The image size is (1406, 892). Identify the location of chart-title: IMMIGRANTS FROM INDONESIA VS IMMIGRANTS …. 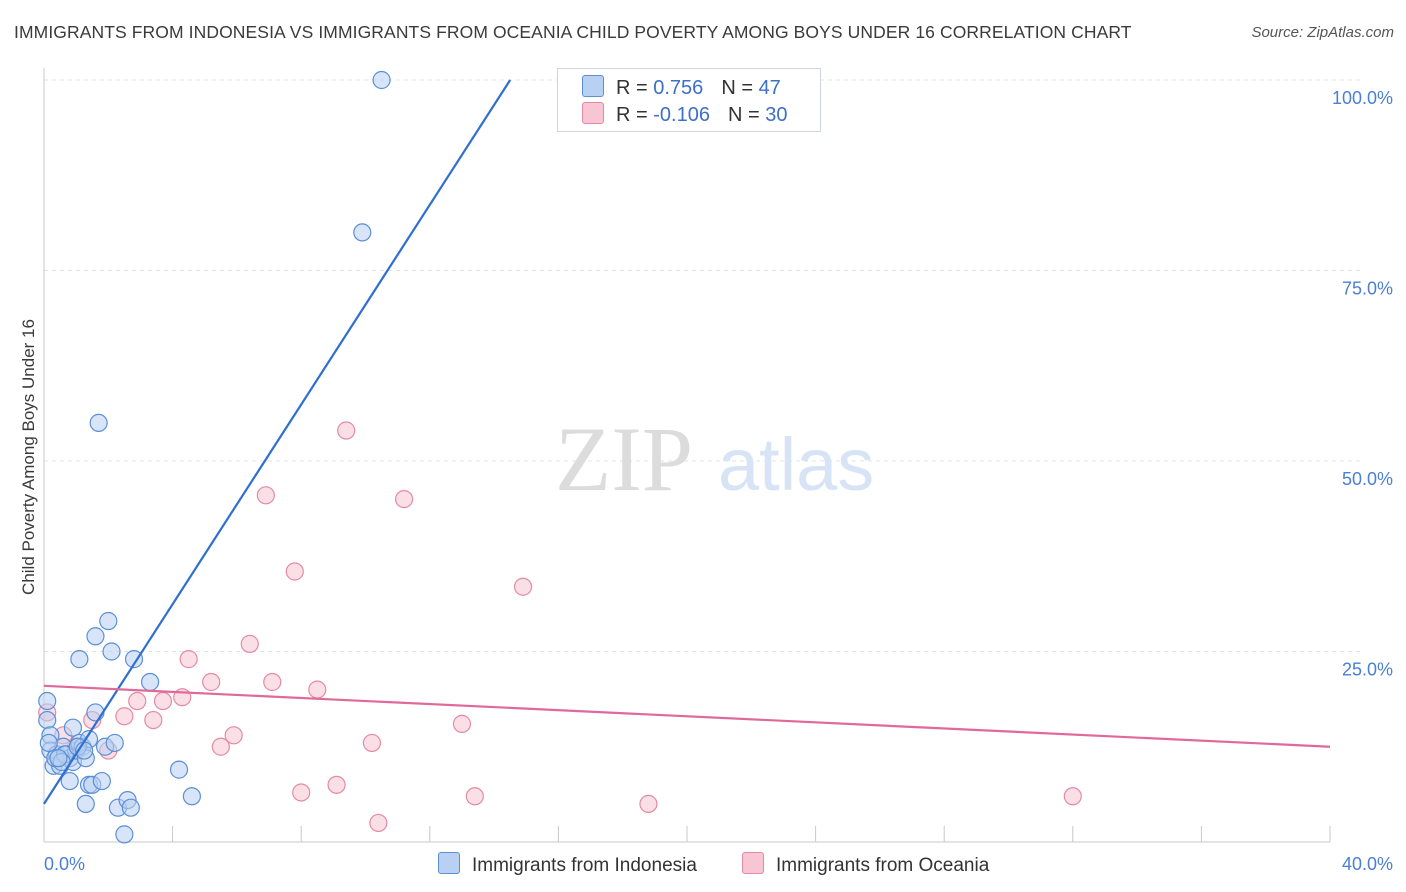
(573, 32).